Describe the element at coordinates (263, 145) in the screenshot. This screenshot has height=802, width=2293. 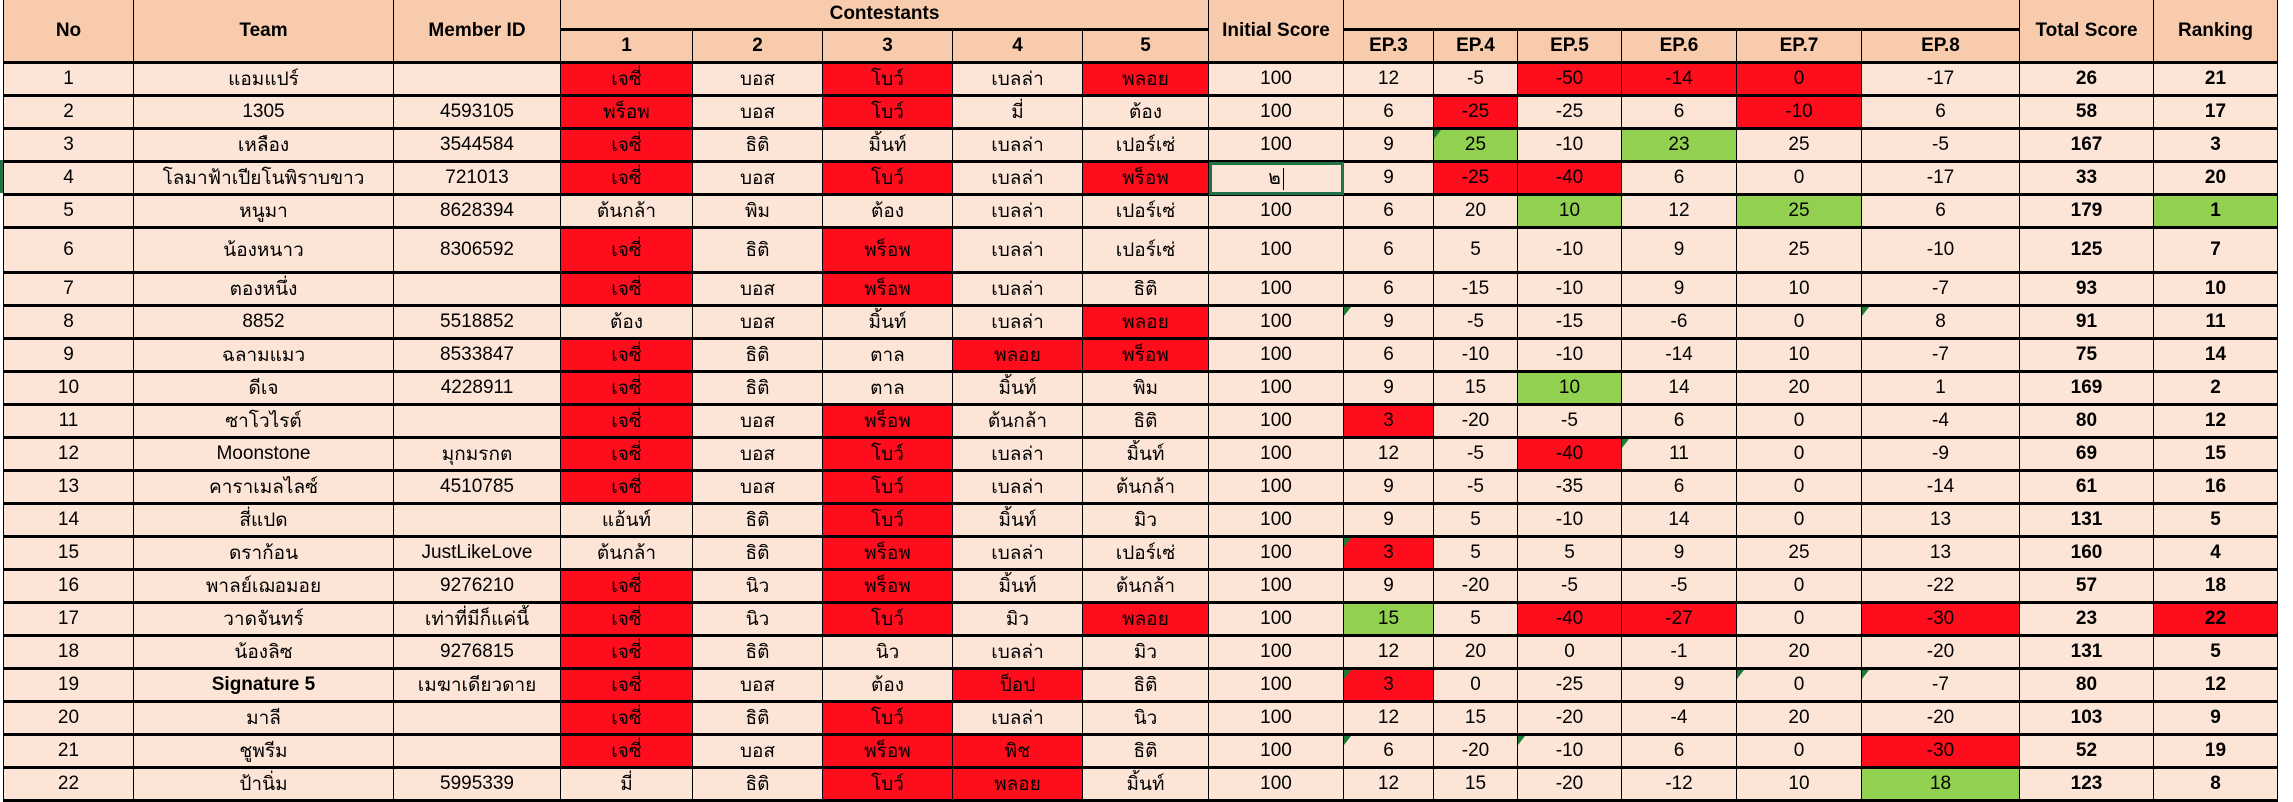
I see `cell-team: เหลือง` at that location.